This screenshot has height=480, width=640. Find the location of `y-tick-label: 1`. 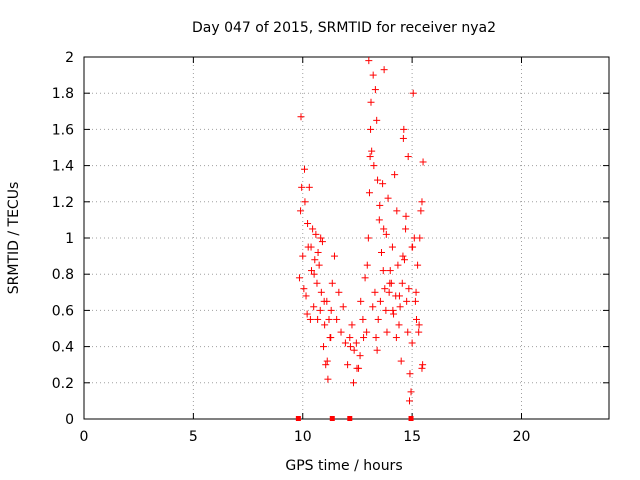

y-tick-label: 1 is located at coordinates (69, 239).